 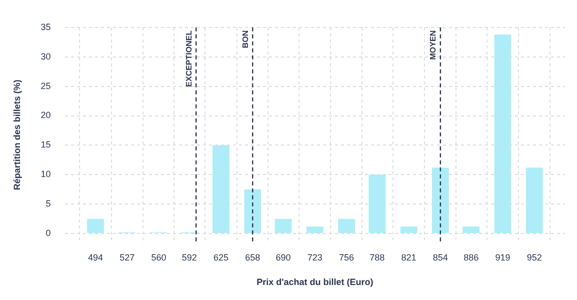 What do you see at coordinates (158, 257) in the screenshot?
I see `x-tick-label: 560` at bounding box center [158, 257].